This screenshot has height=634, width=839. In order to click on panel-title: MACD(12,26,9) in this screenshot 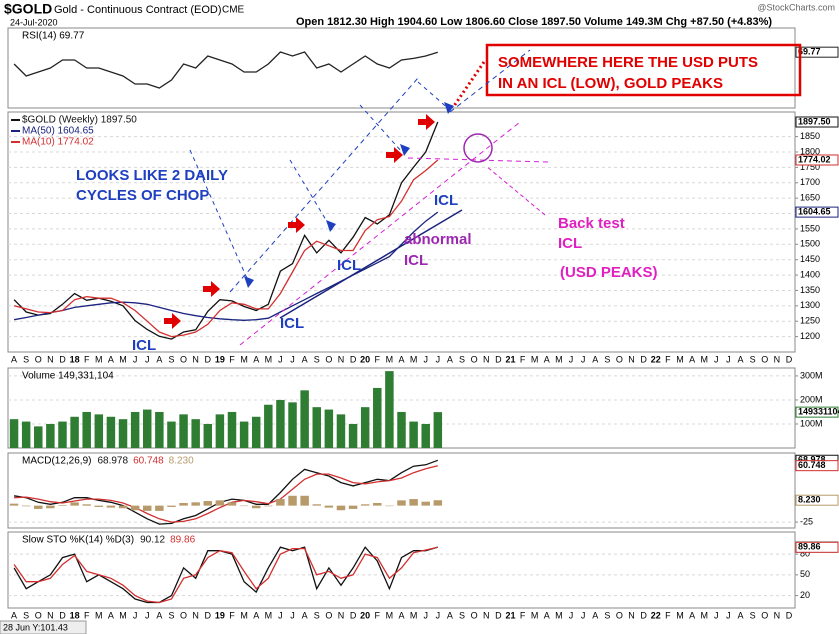, I will do `click(56, 461)`.